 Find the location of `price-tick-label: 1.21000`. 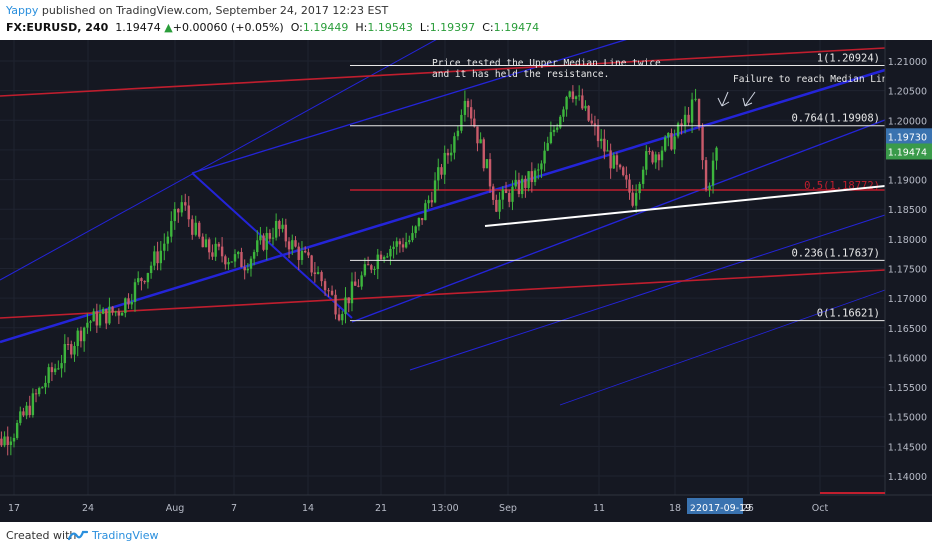

price-tick-label: 1.21000 is located at coordinates (907, 62).